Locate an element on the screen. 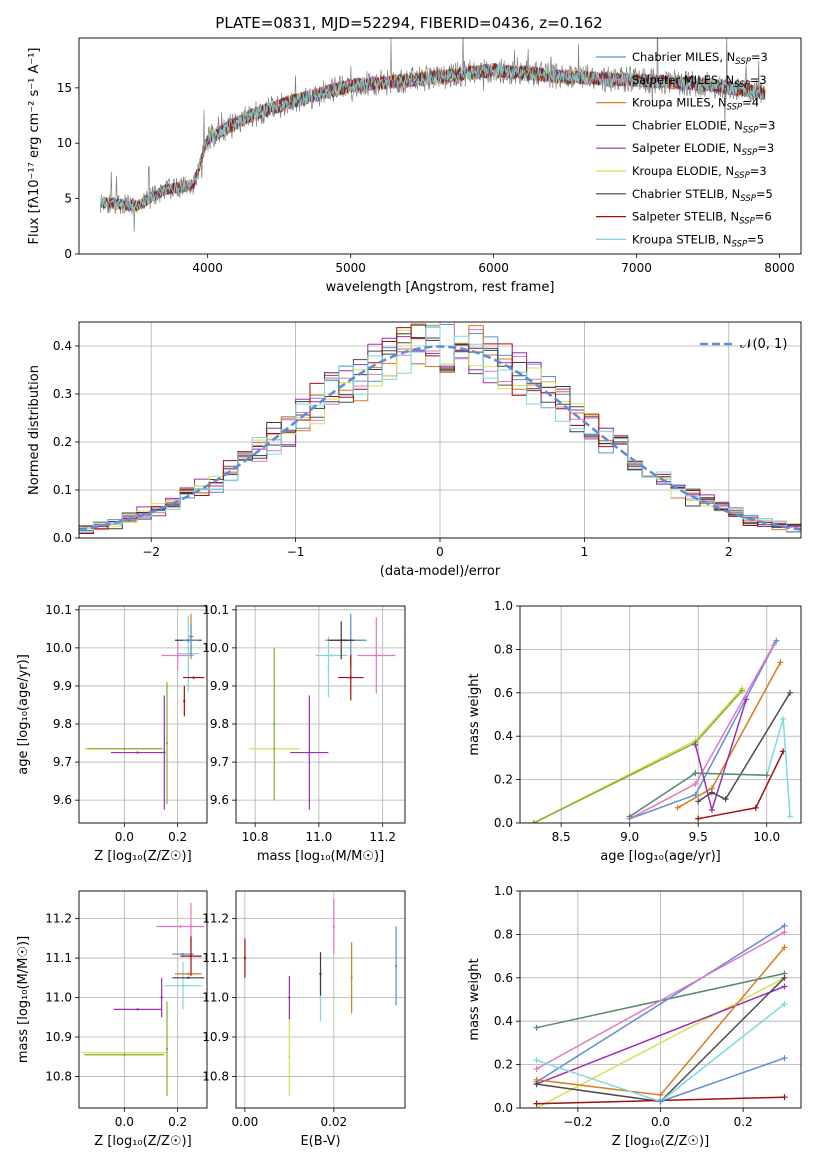 The image size is (819, 1170). x-tick-label: 0.0 is located at coordinates (124, 1122).